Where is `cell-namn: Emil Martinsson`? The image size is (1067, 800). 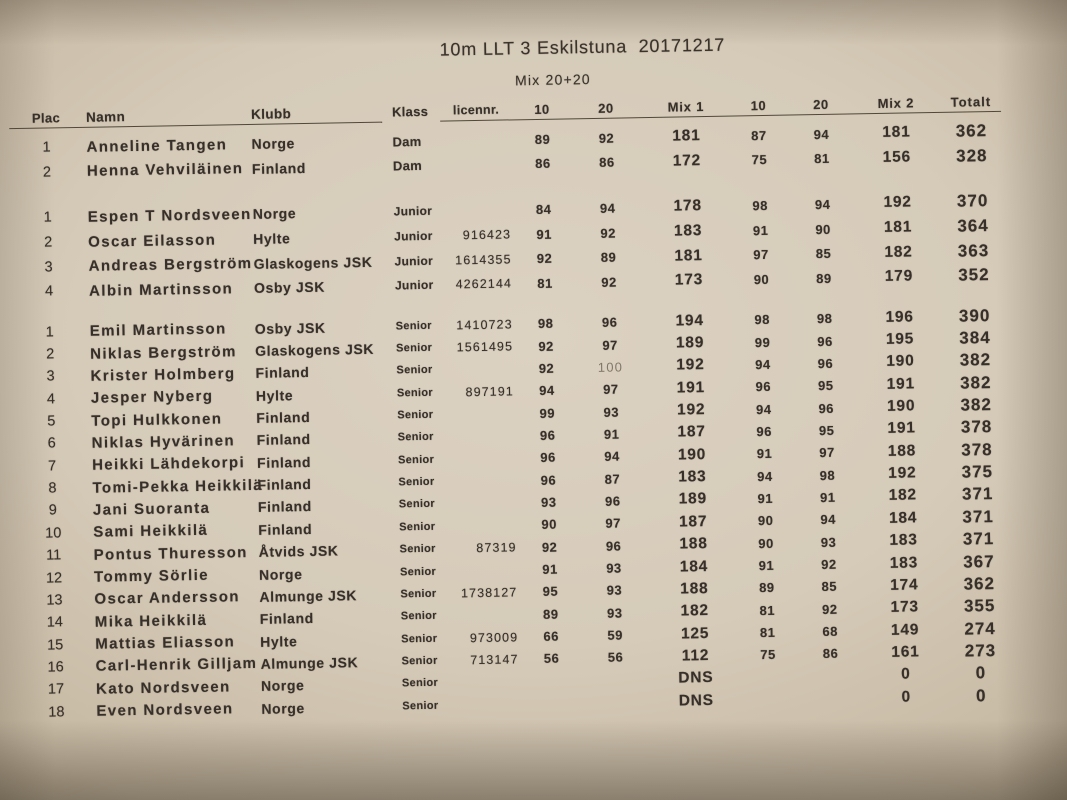
cell-namn: Emil Martinsson is located at coordinates (158, 330).